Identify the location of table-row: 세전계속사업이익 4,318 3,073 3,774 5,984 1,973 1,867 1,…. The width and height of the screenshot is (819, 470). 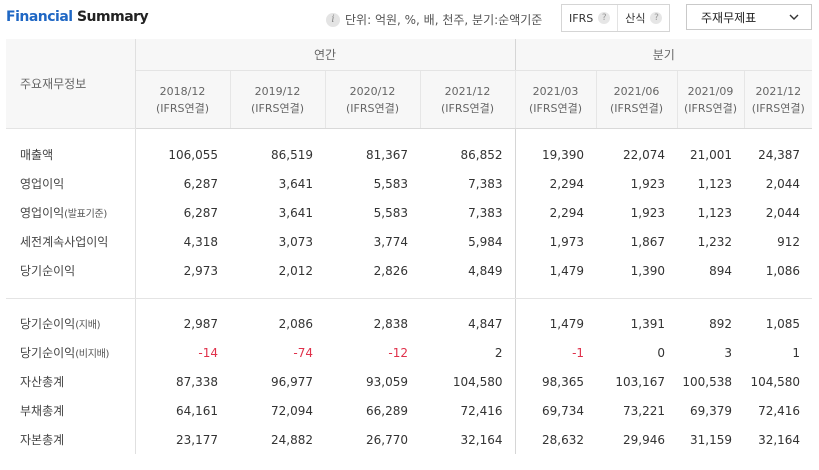
(409, 241).